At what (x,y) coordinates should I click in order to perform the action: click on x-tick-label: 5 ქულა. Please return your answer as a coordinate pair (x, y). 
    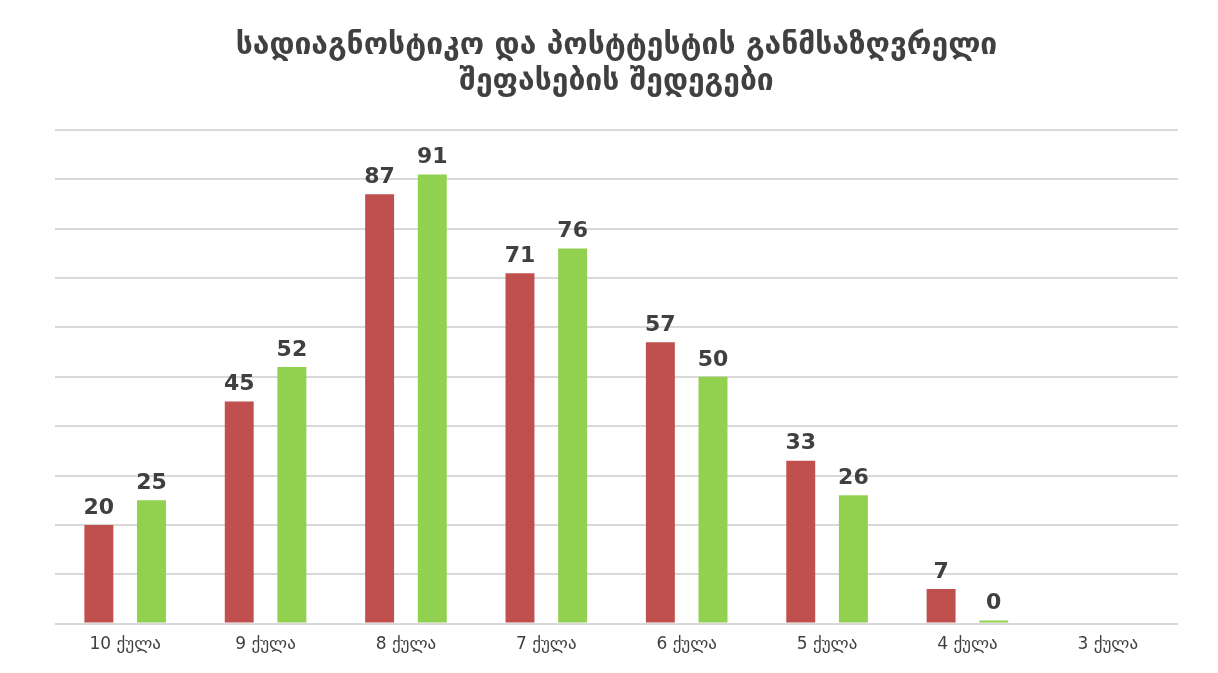
    Looking at the image, I should click on (827, 643).